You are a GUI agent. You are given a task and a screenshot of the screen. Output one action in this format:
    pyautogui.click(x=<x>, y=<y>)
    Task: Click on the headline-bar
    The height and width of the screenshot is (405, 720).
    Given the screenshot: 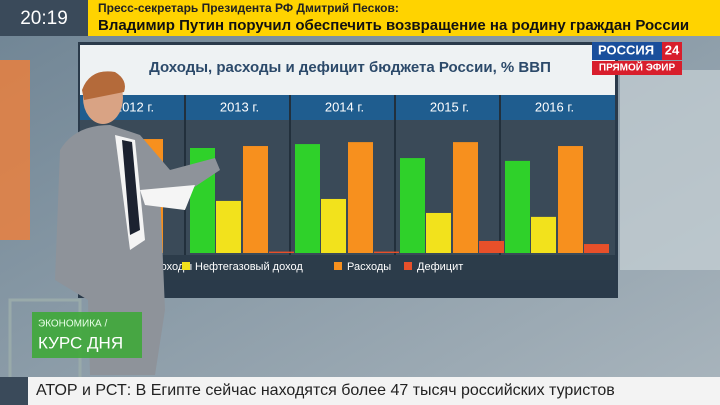 What is the action you would take?
    pyautogui.click(x=404, y=18)
    